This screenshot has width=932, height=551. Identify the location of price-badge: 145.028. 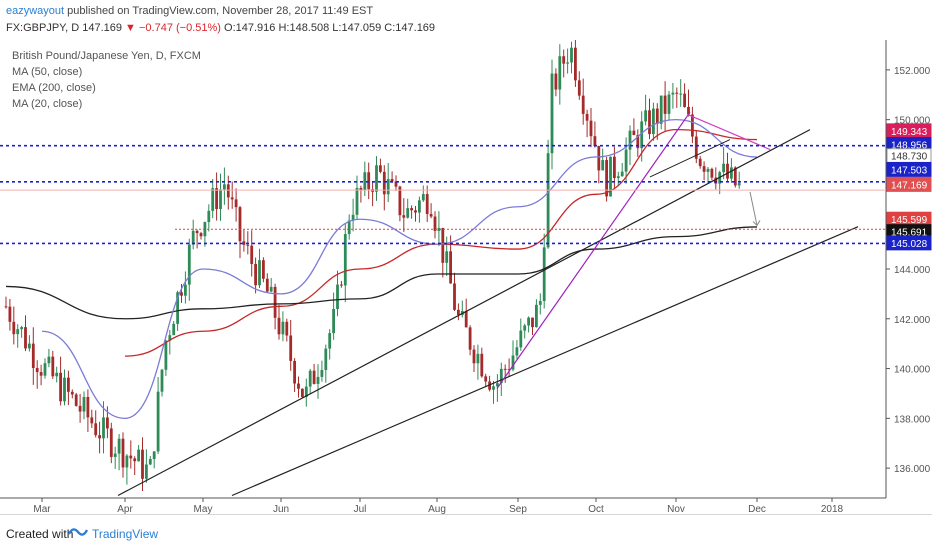
(909, 243).